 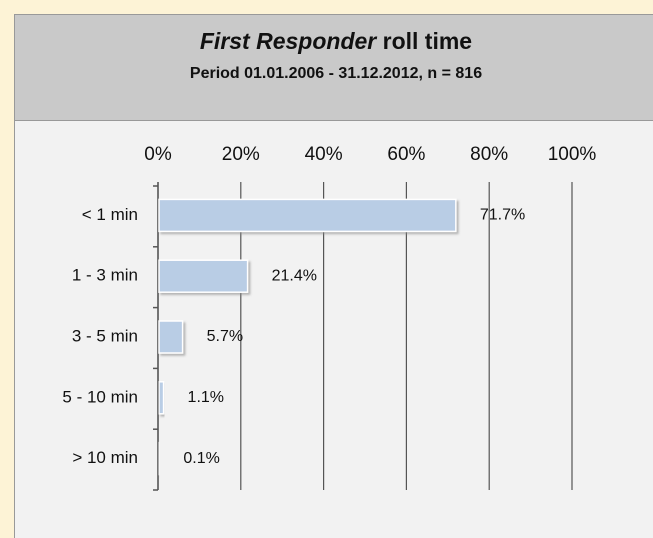 I want to click on data-label: 21.4%, so click(x=294, y=275).